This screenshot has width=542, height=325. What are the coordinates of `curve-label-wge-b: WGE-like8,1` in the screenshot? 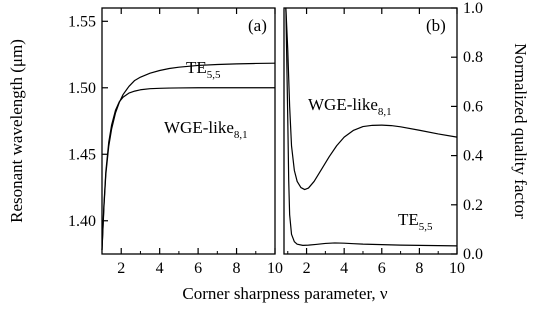 It's located at (350, 106).